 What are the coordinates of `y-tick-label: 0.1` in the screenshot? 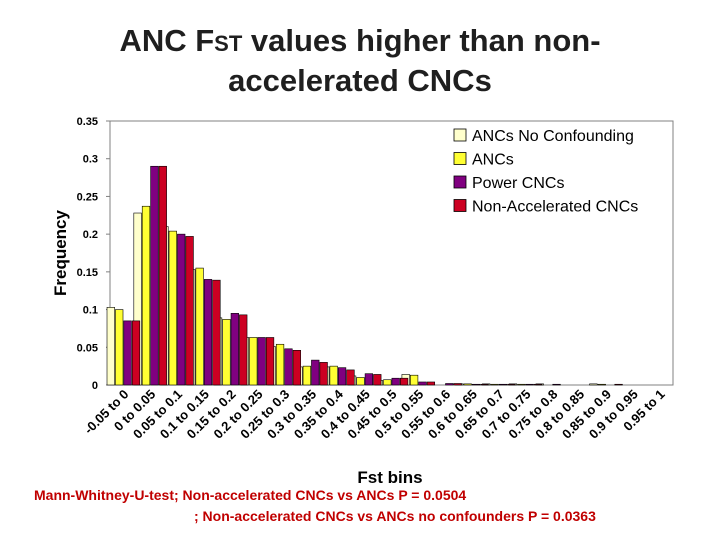 It's located at (90, 311).